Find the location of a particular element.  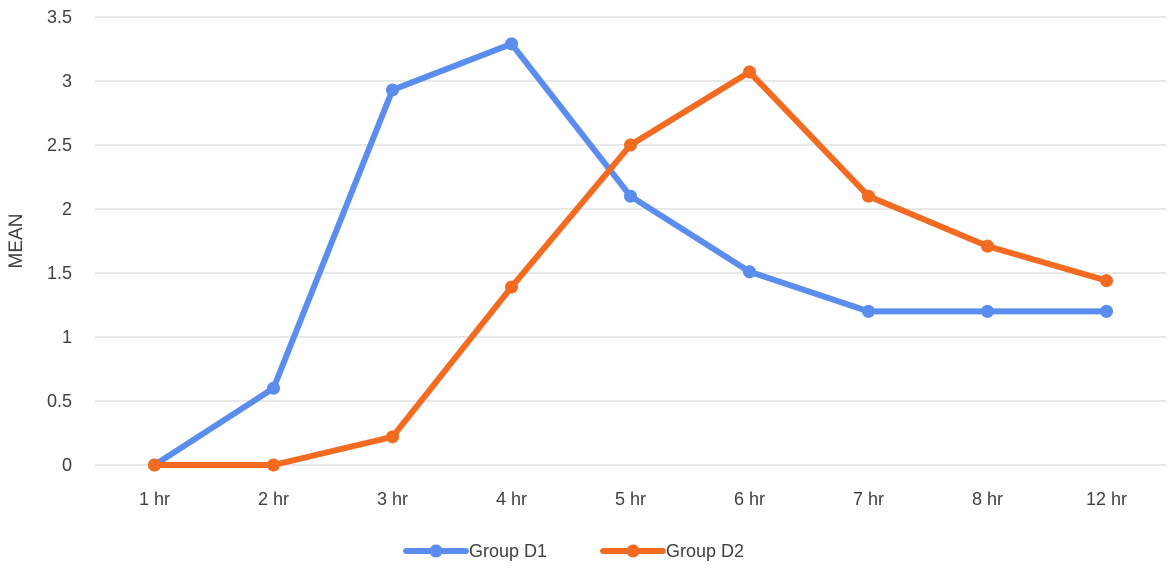

x-tick-label: 12 hr is located at coordinates (1106, 499).